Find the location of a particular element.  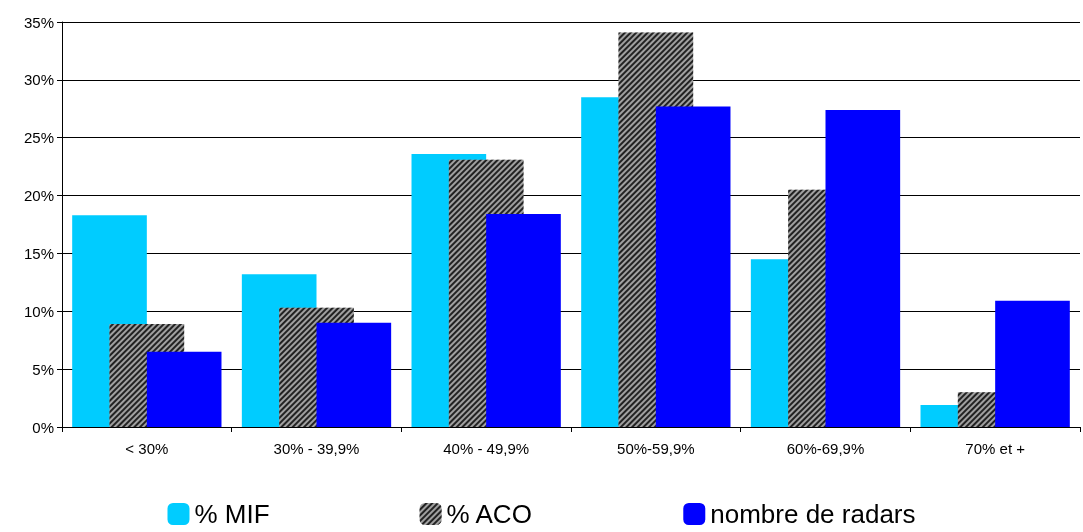

x-tick-label: < 30% is located at coordinates (147, 448).